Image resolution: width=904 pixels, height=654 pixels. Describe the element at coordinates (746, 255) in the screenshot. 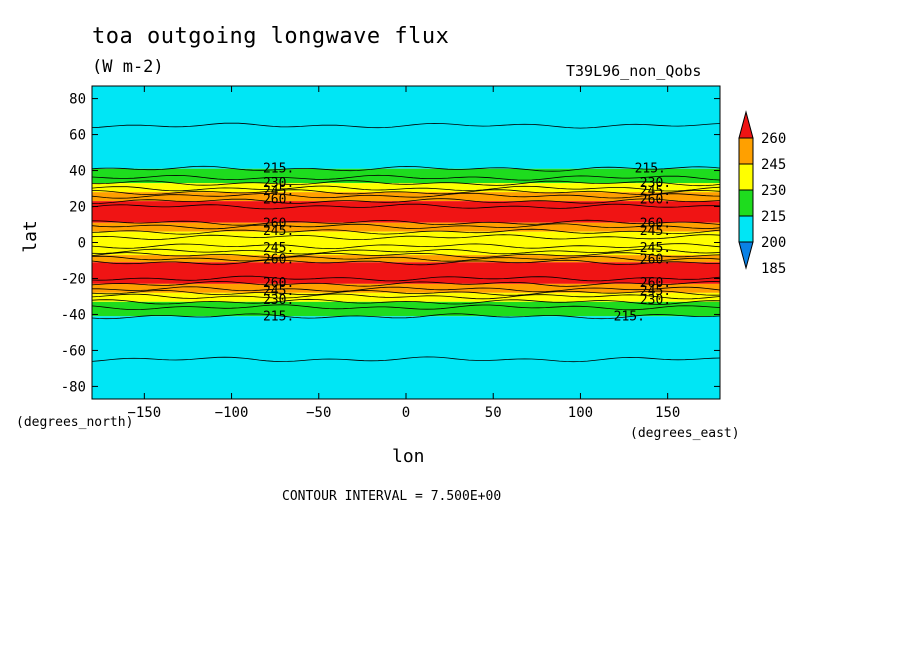

I see `colorbar-bottom-arrow` at that location.